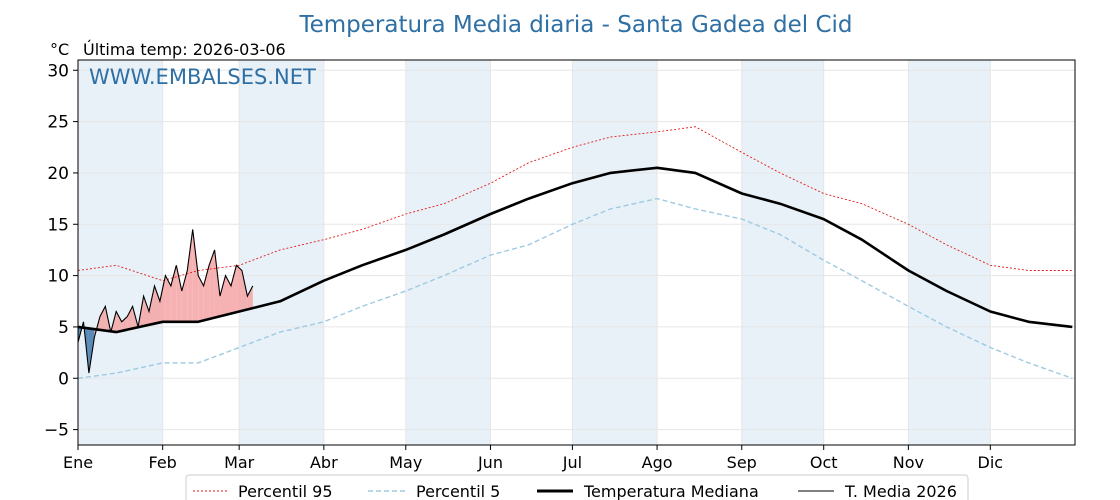 The height and width of the screenshot is (500, 1120). What do you see at coordinates (61, 251) in the screenshot?
I see `y-axis-ticks: −5 0 5 10 15 20 25 30` at bounding box center [61, 251].